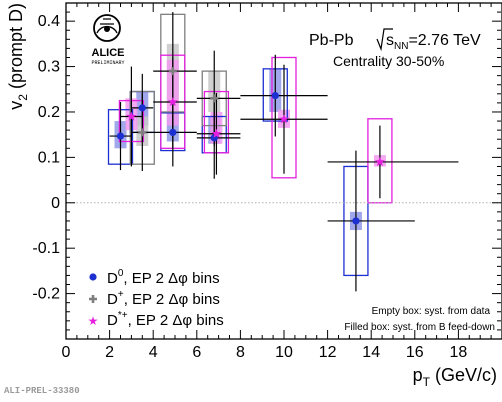 Image resolution: width=502 pixels, height=402 pixels. I want to click on legend-marker-dplus, so click(93, 299).